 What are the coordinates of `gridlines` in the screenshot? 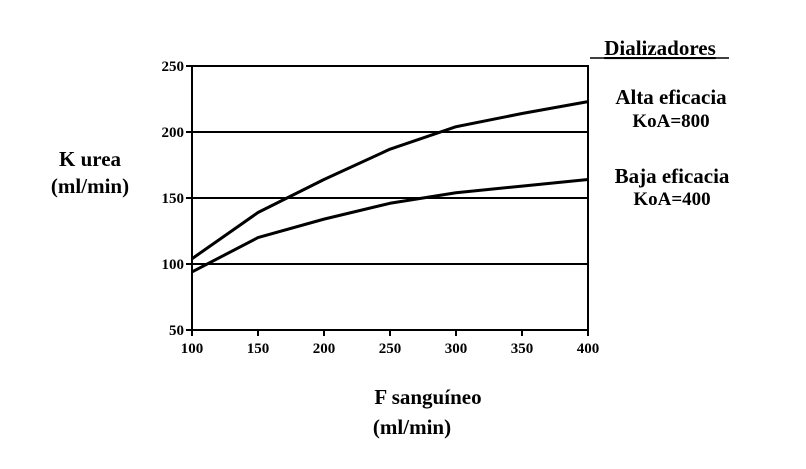 It's located at (390, 198).